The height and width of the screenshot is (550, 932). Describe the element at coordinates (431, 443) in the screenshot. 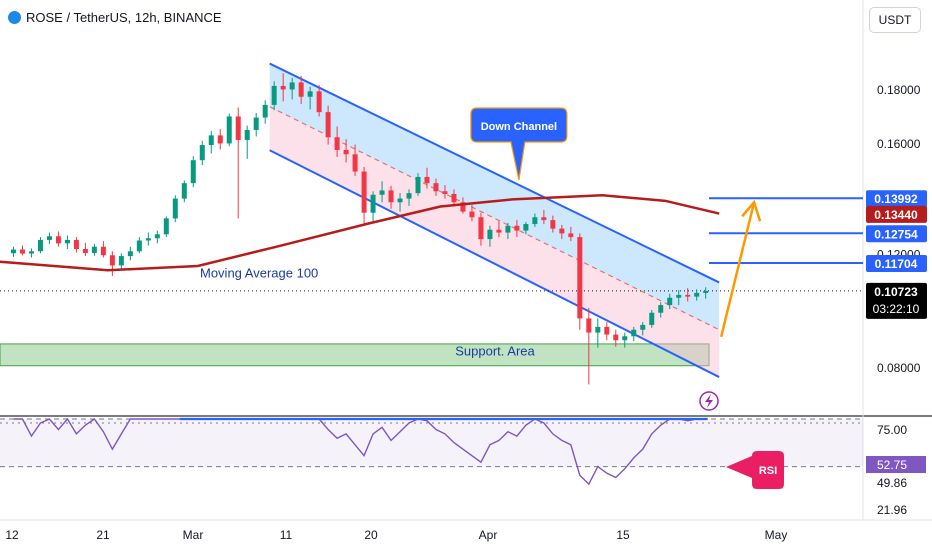

I see `rsi-band` at that location.